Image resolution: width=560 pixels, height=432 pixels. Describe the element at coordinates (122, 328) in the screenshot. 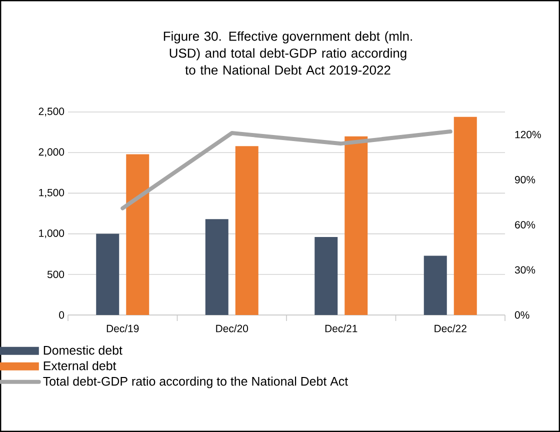

I see `x-tick-label: Dec/19` at that location.